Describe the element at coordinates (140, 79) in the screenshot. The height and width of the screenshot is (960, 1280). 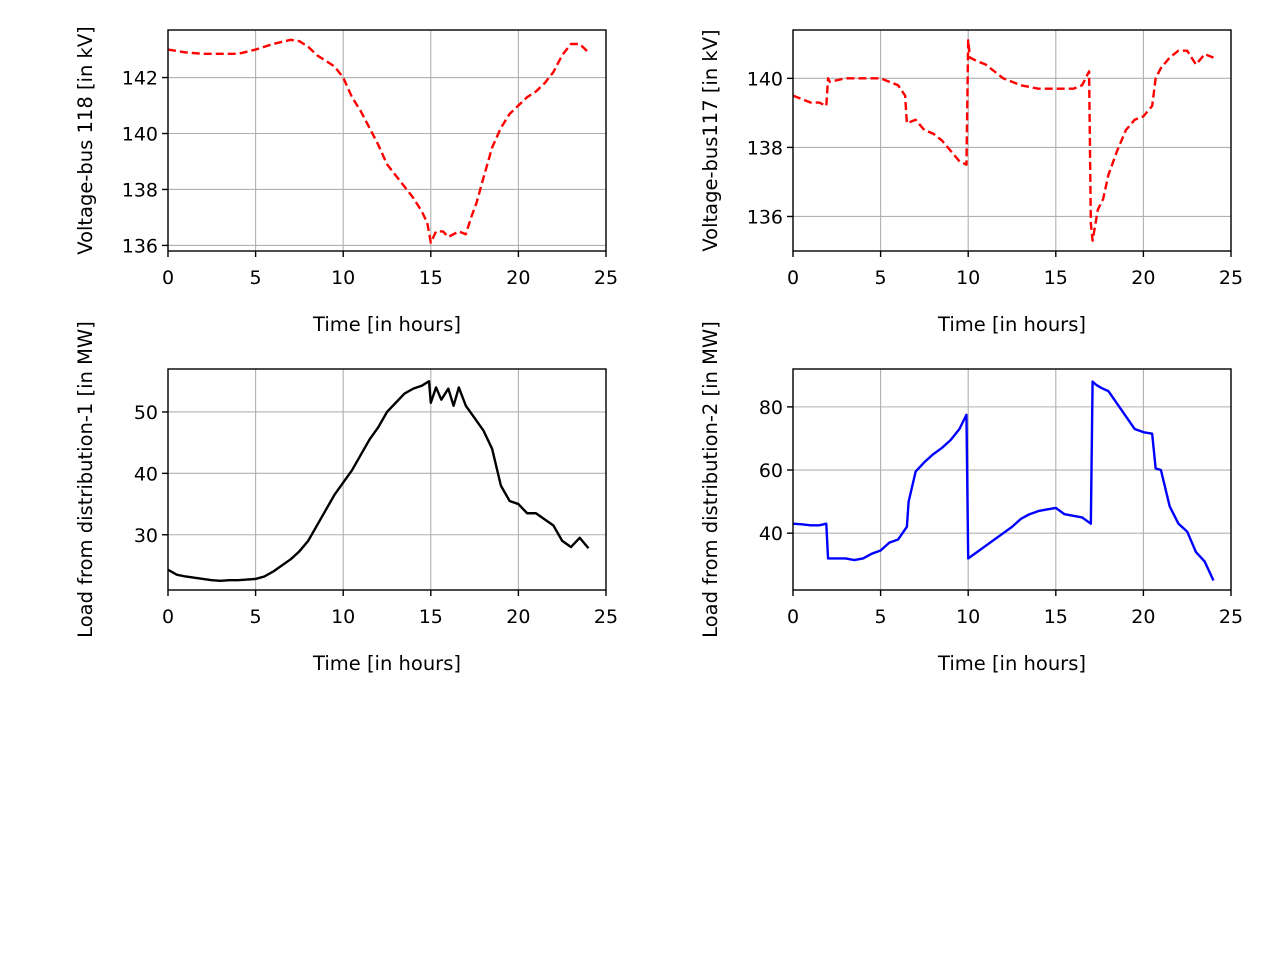
I see `y-tick-label: 142` at that location.